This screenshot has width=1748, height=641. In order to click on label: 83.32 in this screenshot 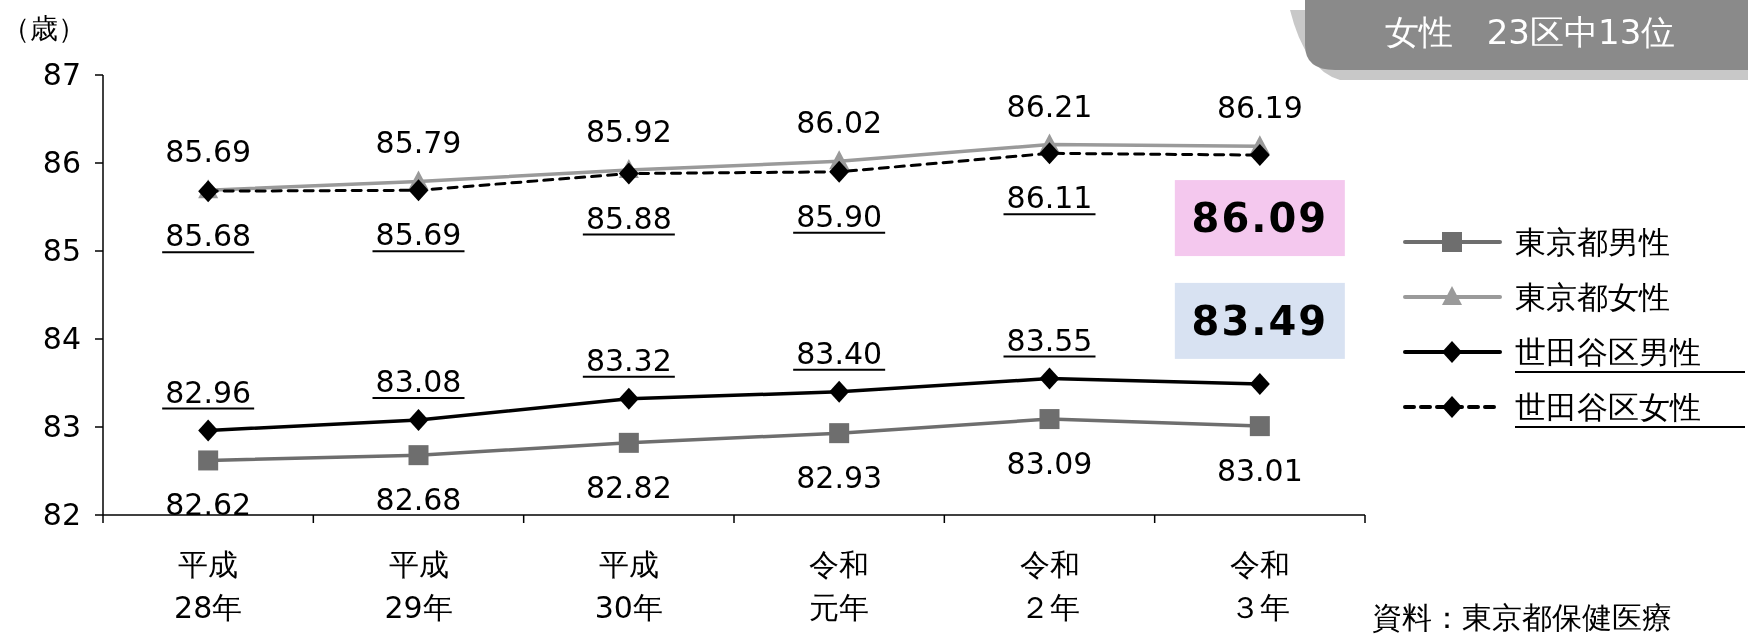, I will do `click(628, 360)`.